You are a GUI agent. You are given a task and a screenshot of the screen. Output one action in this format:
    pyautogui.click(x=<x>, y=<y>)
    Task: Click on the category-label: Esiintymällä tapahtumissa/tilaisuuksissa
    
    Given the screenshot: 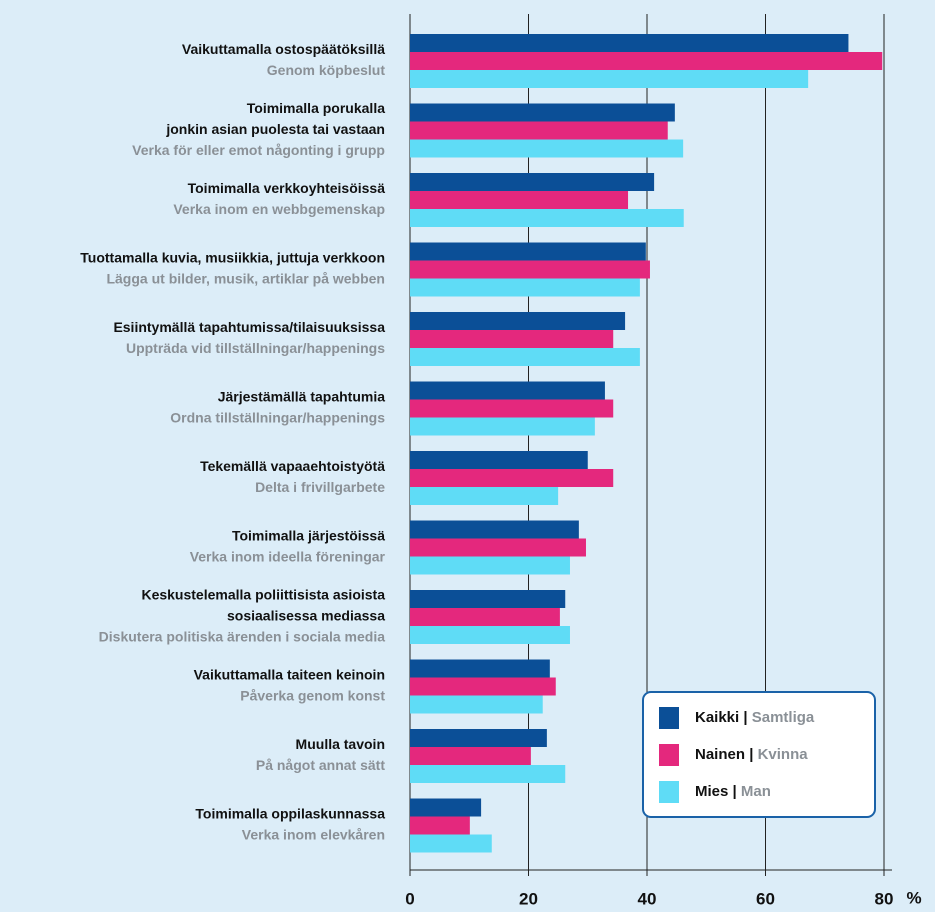 What is the action you would take?
    pyautogui.click(x=249, y=327)
    